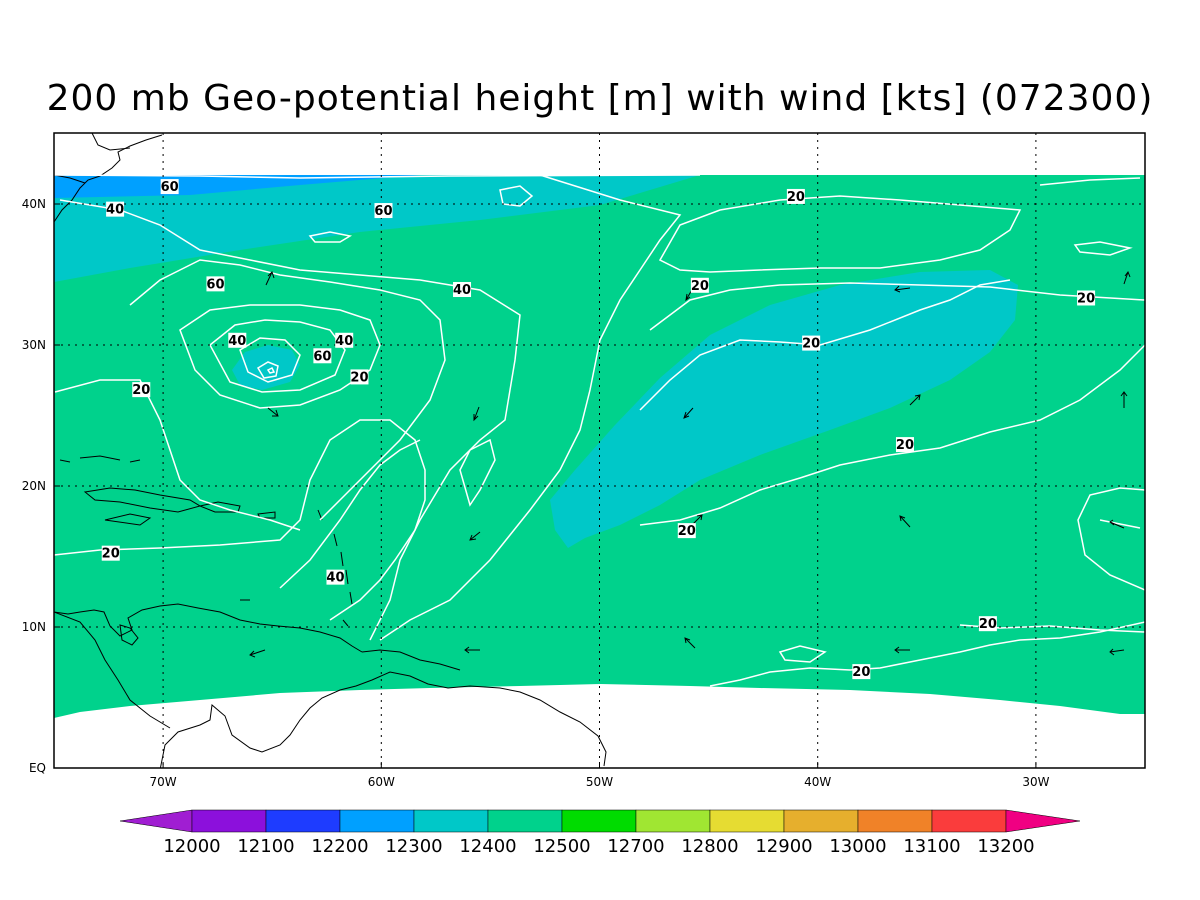 The image size is (1200, 900). Describe the element at coordinates (487, 846) in the screenshot. I see `colorbar-label: 12400` at that location.